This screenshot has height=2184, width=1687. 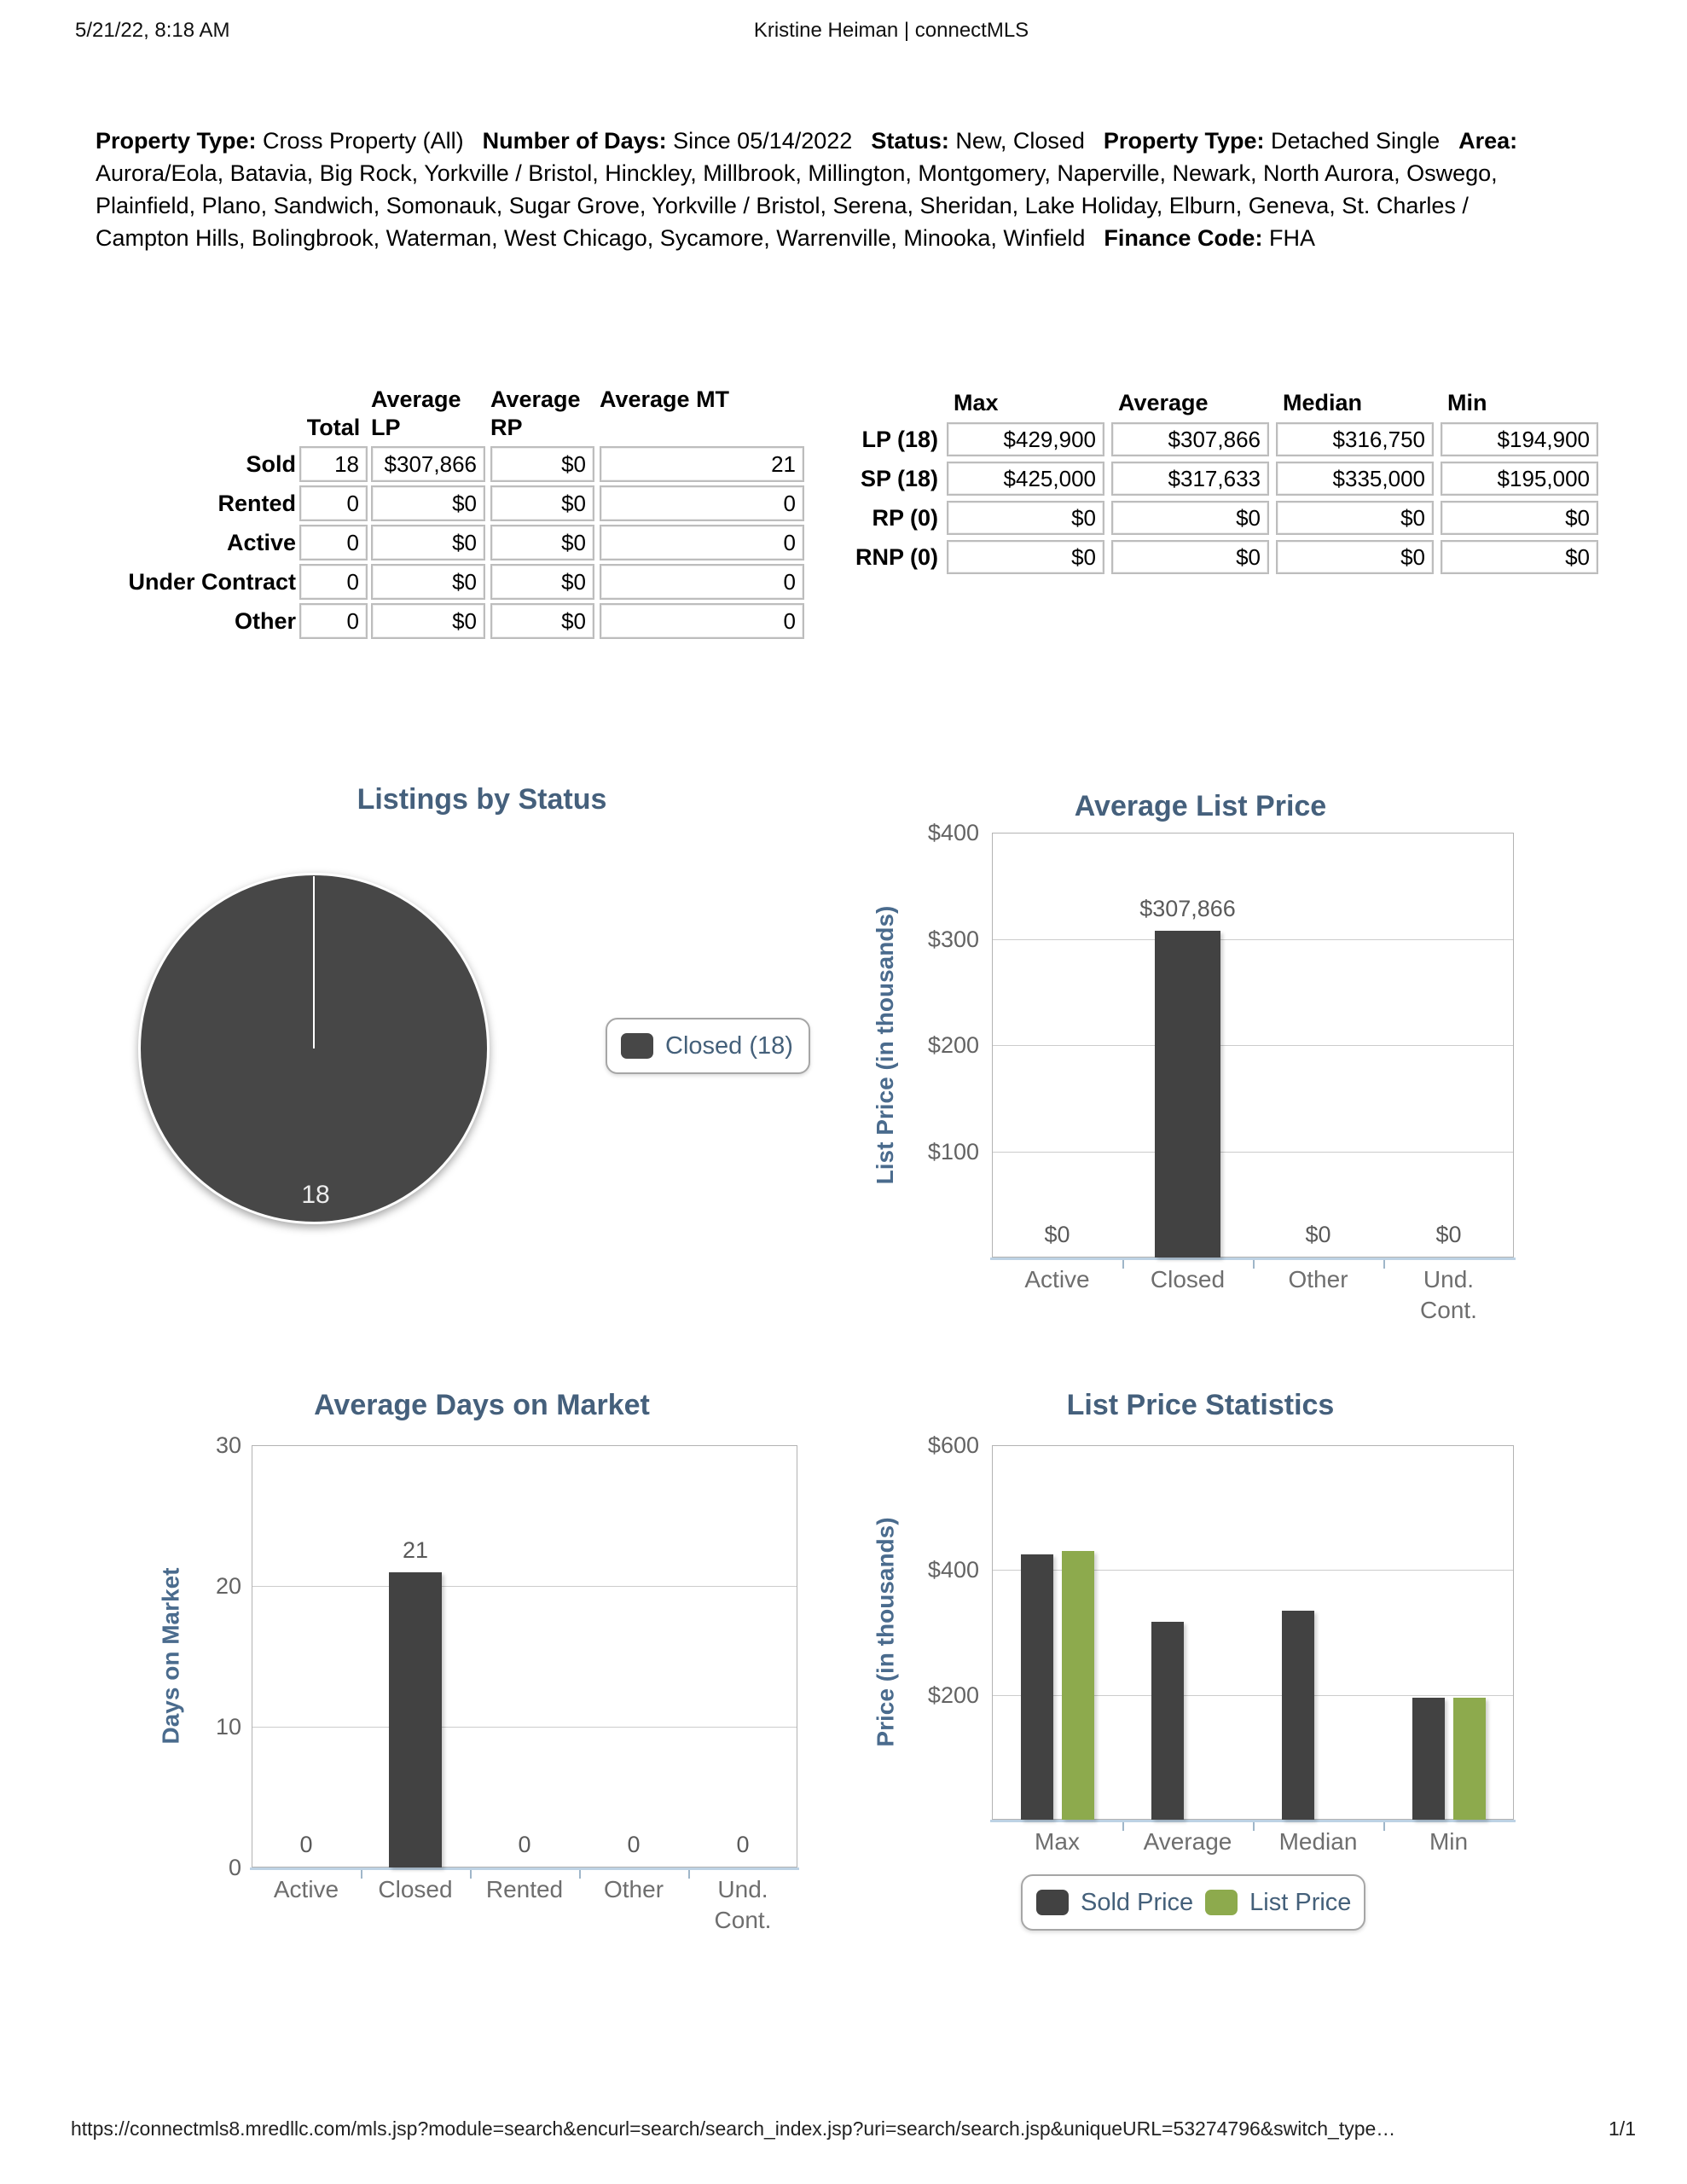 I want to click on summary-cell-value: 21, so click(x=783, y=464).